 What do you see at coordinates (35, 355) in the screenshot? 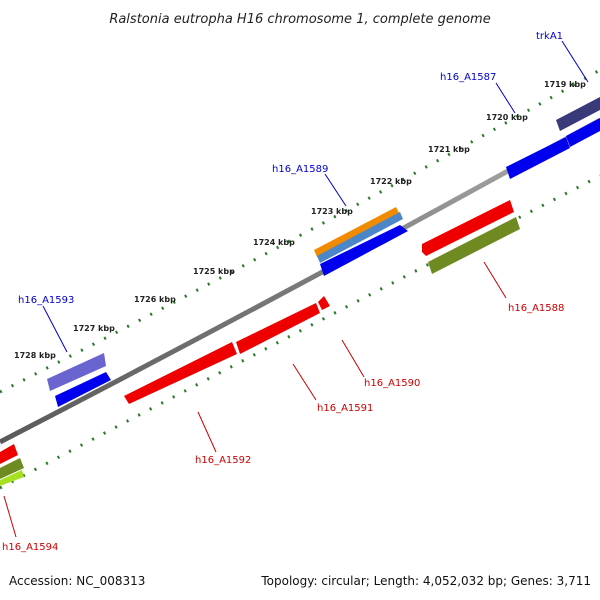
I see `tick-label: 1728 kbp` at bounding box center [35, 355].